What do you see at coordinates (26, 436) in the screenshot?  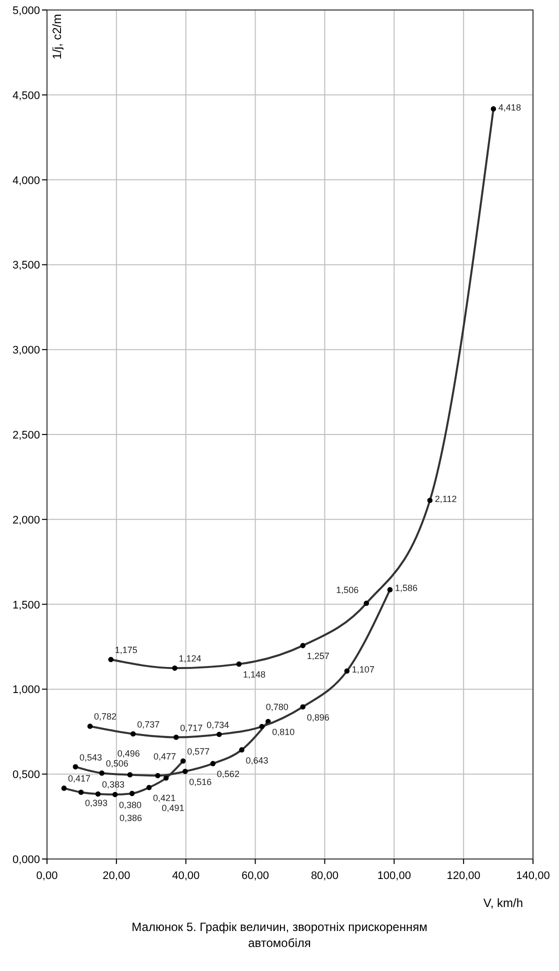 I see `y-tick-label: 2,500` at bounding box center [26, 436].